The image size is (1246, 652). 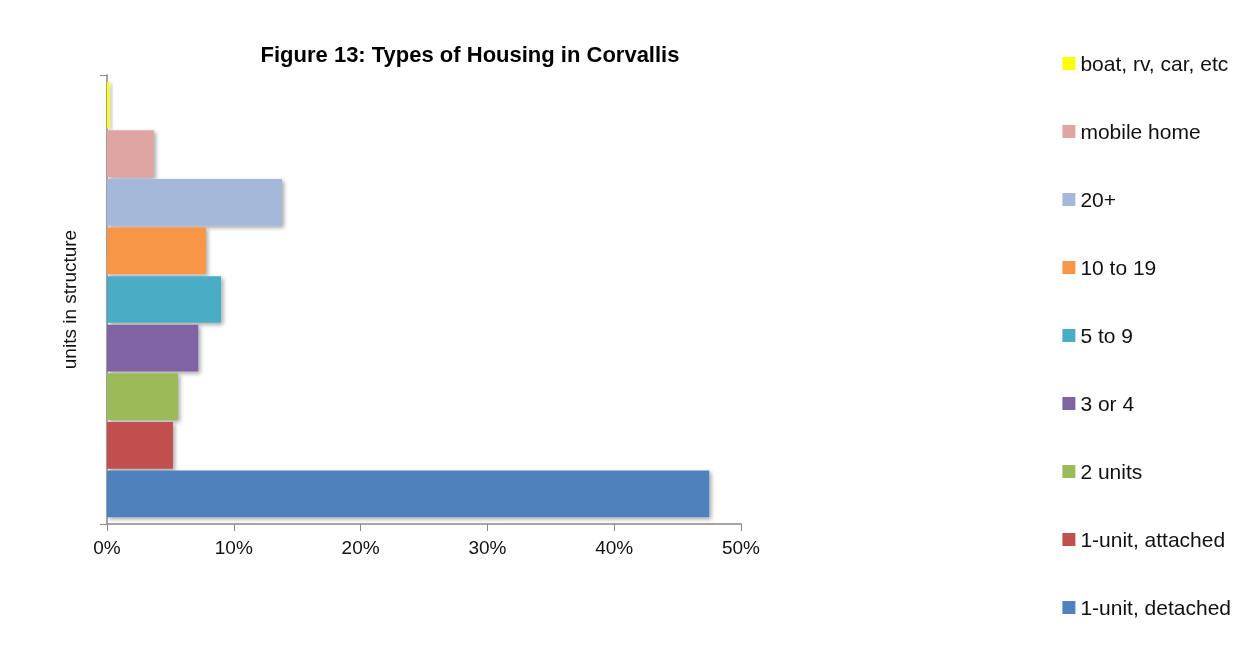 What do you see at coordinates (233, 547) in the screenshot?
I see `x-tick-label: 10%` at bounding box center [233, 547].